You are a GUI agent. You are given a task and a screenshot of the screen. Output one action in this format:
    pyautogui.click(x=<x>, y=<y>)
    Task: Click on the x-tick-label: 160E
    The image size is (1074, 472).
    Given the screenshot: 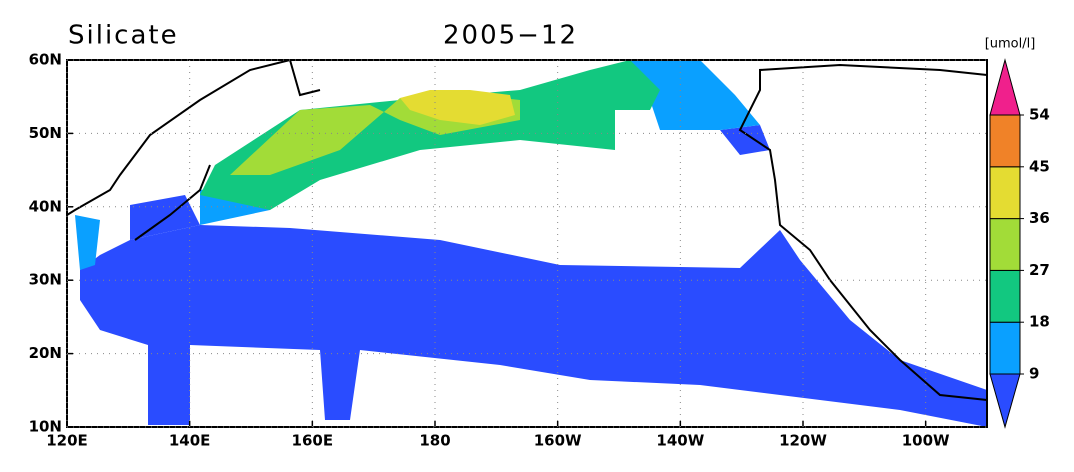 What is the action you would take?
    pyautogui.click(x=313, y=441)
    